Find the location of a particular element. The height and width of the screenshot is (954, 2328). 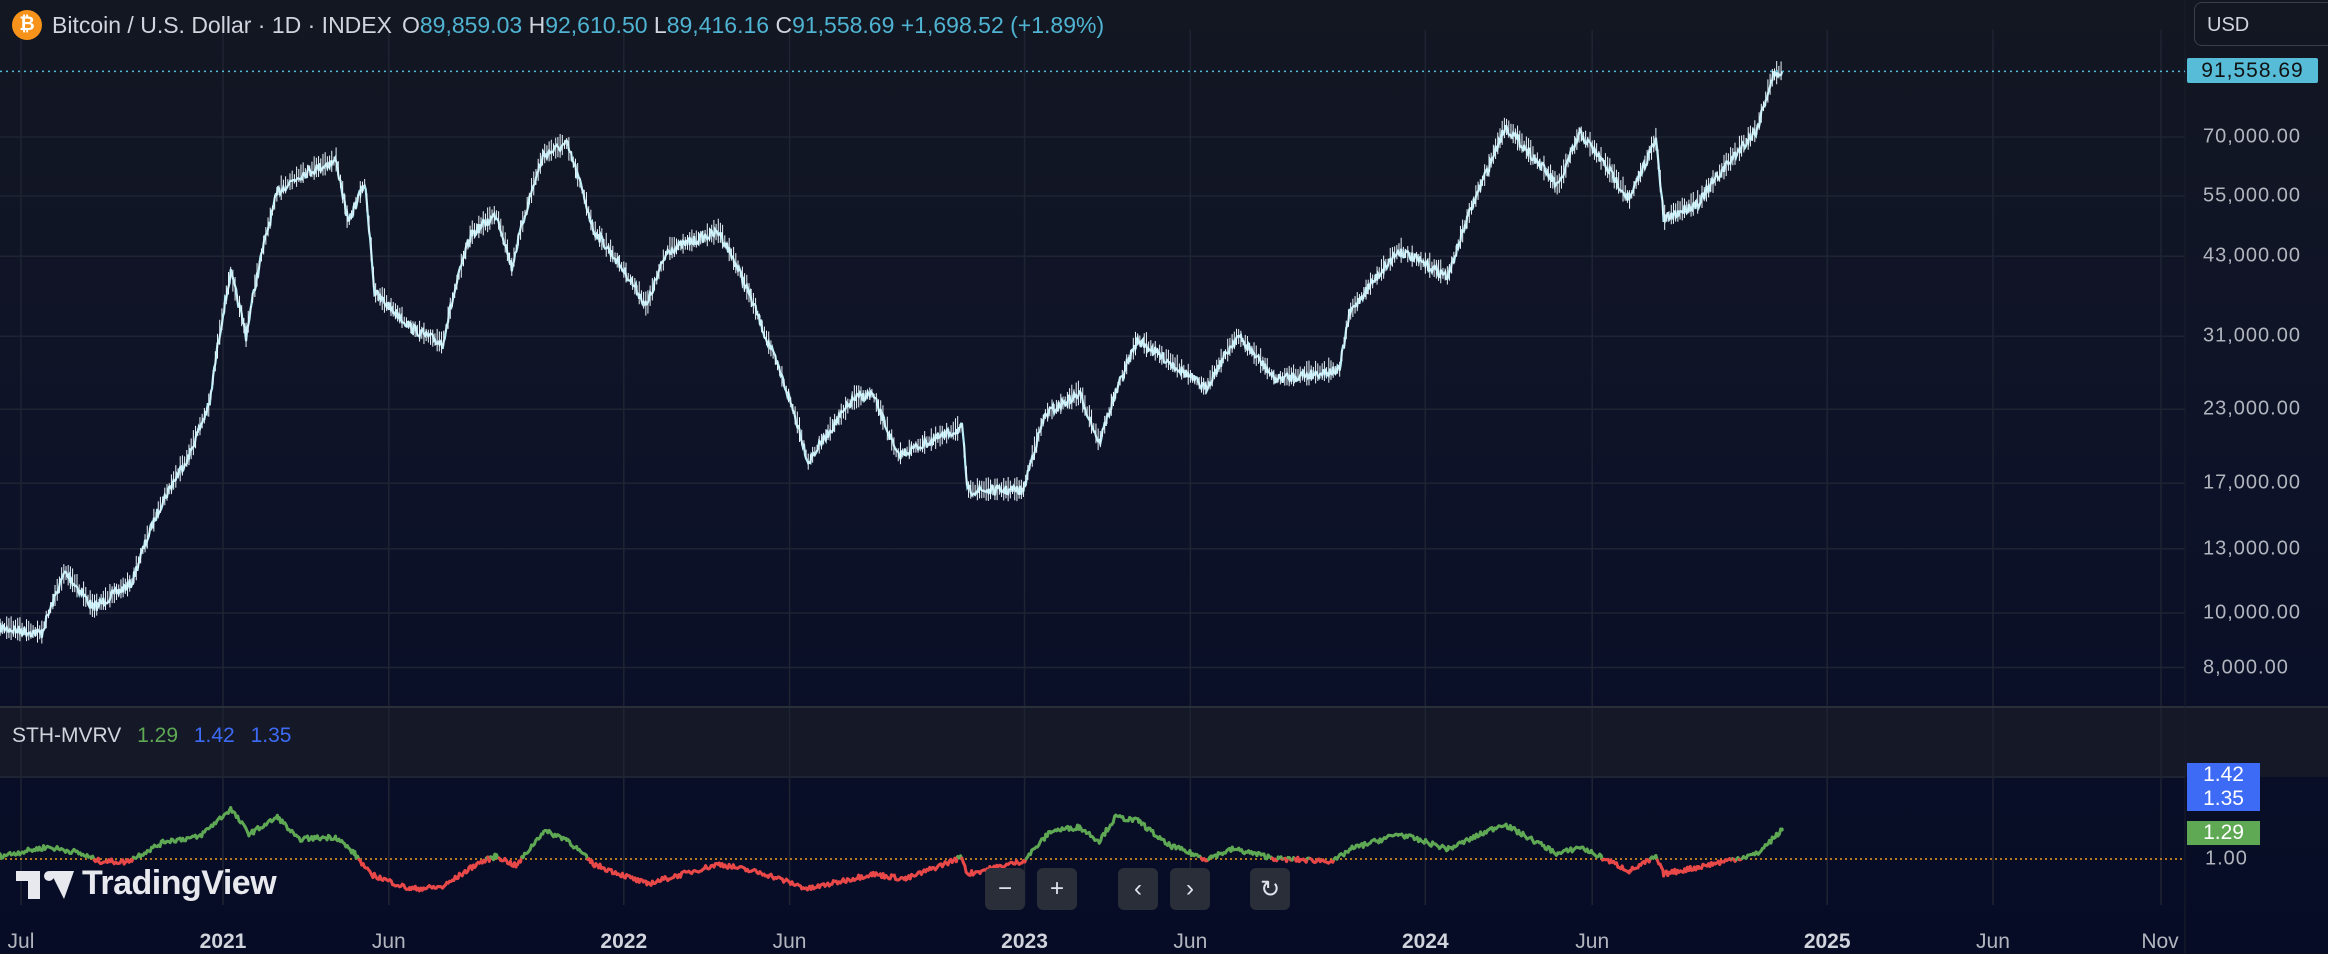

zoom-in-button: + is located at coordinates (1057, 889).